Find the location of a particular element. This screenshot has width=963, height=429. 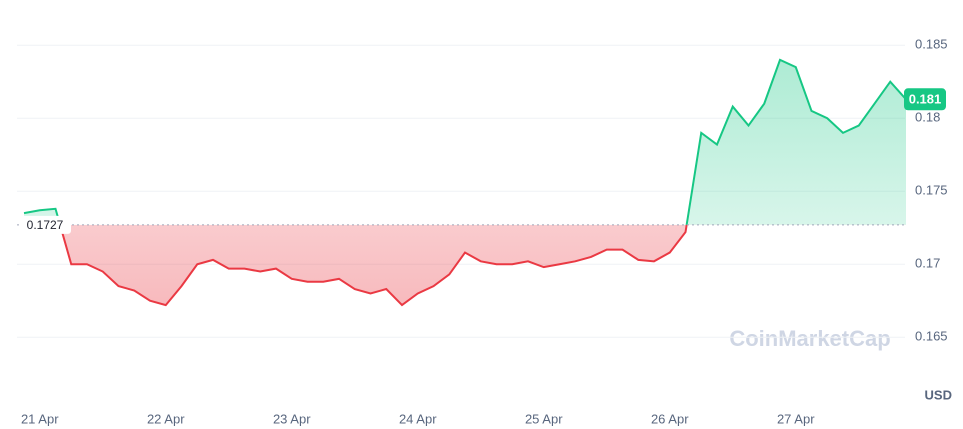

baseline-label-box is located at coordinates (45, 224).